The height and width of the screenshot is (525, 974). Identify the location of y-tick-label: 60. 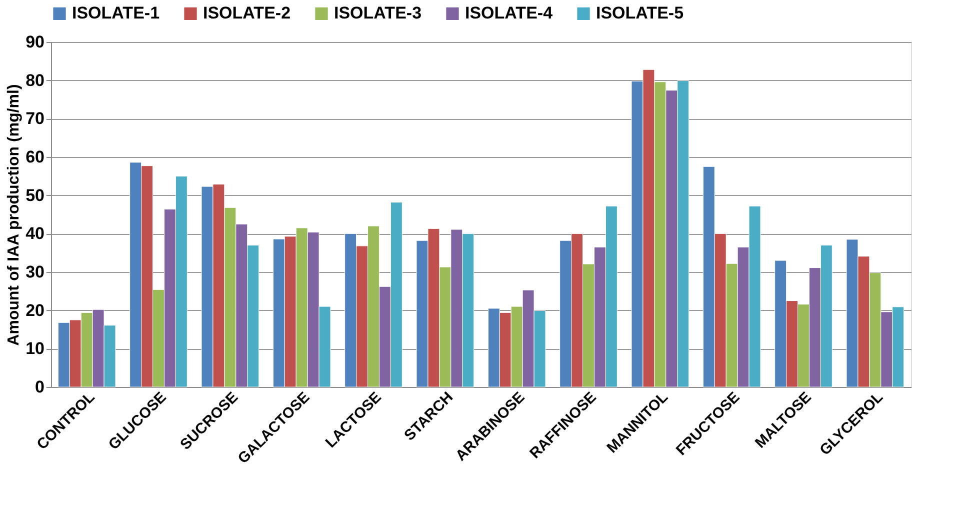
(35, 157).